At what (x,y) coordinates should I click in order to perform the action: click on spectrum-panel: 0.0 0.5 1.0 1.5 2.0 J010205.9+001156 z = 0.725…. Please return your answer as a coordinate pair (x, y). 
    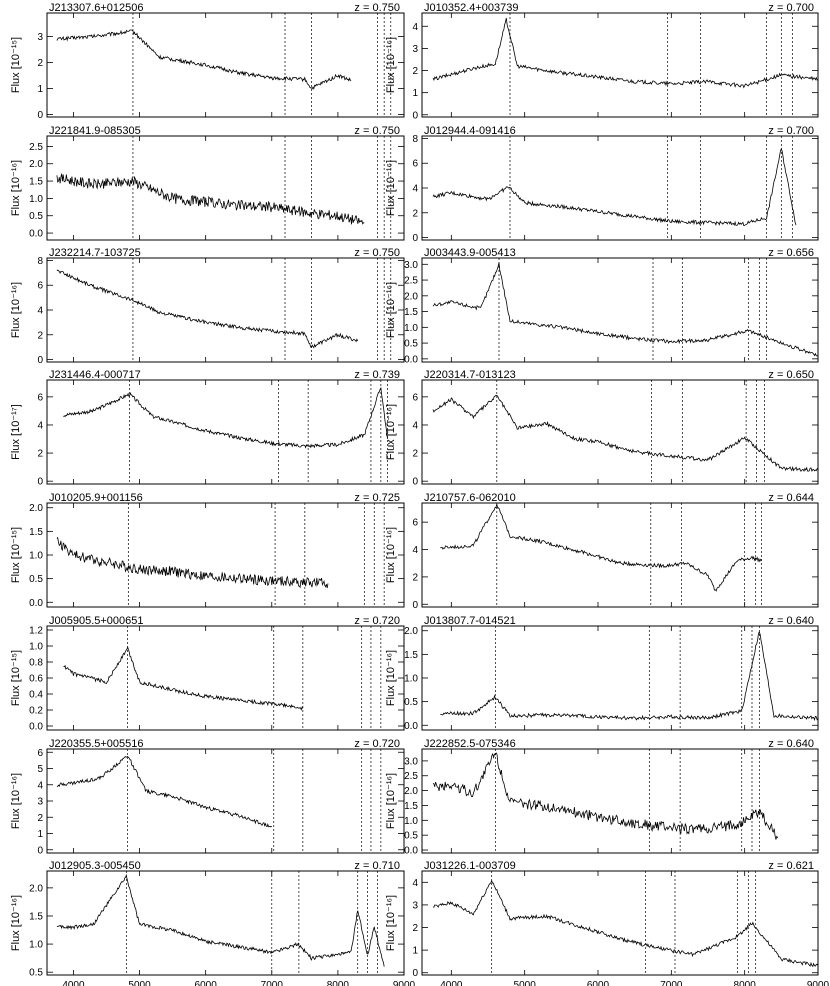
    Looking at the image, I should click on (207, 550).